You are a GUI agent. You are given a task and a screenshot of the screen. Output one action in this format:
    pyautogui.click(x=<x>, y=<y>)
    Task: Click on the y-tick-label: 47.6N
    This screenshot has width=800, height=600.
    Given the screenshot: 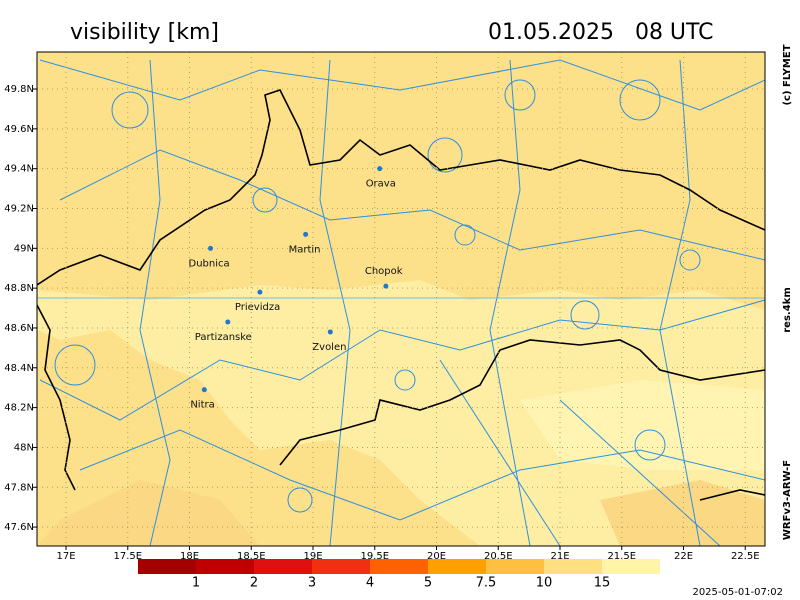 What is the action you would take?
    pyautogui.click(x=19, y=527)
    